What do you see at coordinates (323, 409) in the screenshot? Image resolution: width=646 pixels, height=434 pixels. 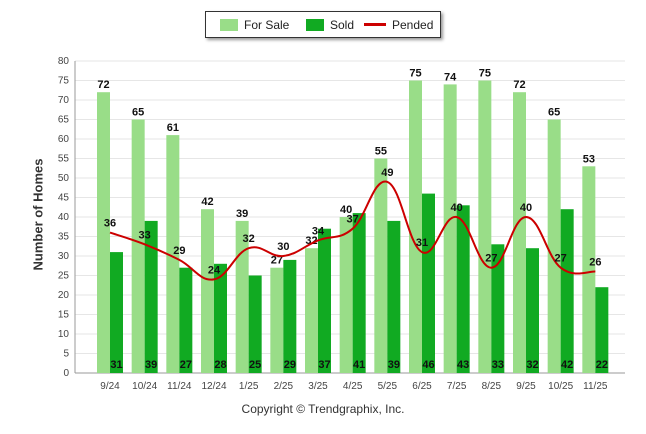 I see `copyright-footer: Copyright © Trendgraphix, Inc.` at bounding box center [323, 409].